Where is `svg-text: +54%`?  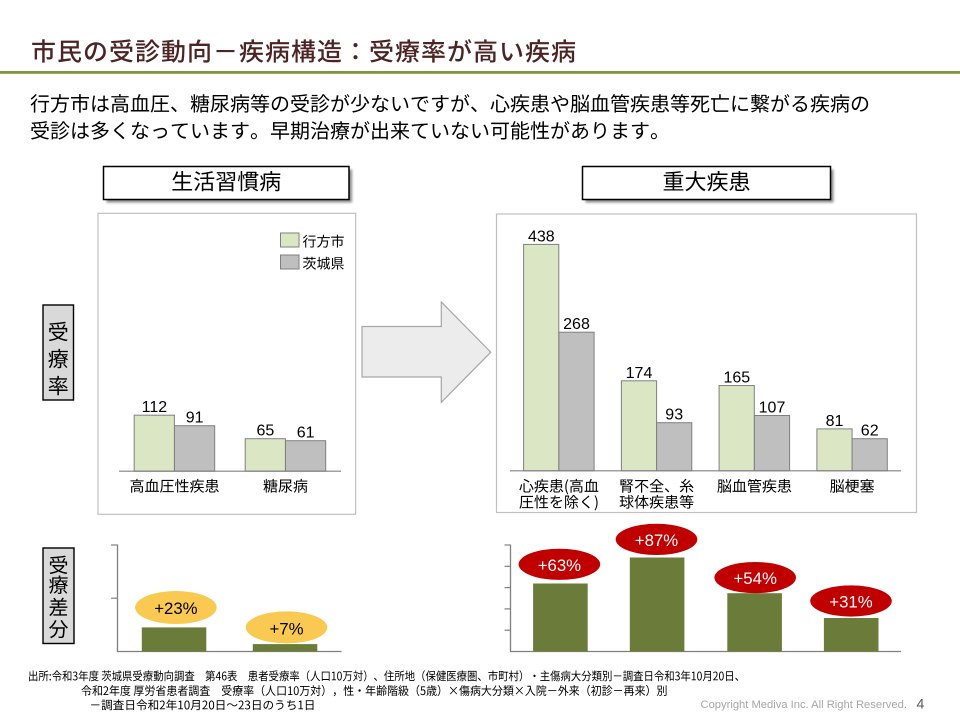
svg-text: +54% is located at coordinates (755, 578).